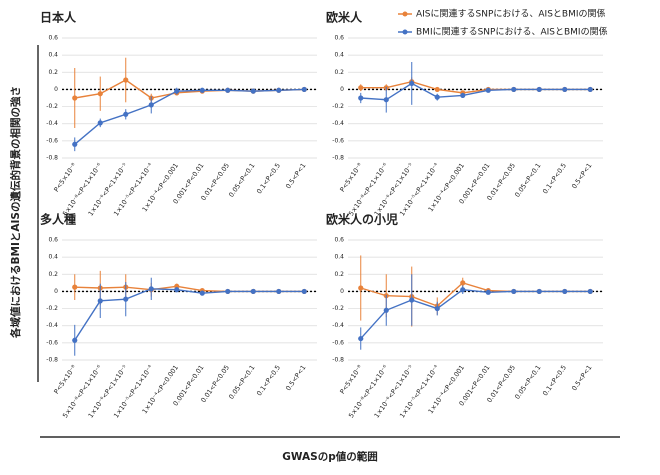 The height and width of the screenshot is (475, 660). What do you see at coordinates (15, 212) in the screenshot?
I see `y-axis-label: 各域値におけるBMIとAISの遺伝的背景の相関の強さ` at bounding box center [15, 212].